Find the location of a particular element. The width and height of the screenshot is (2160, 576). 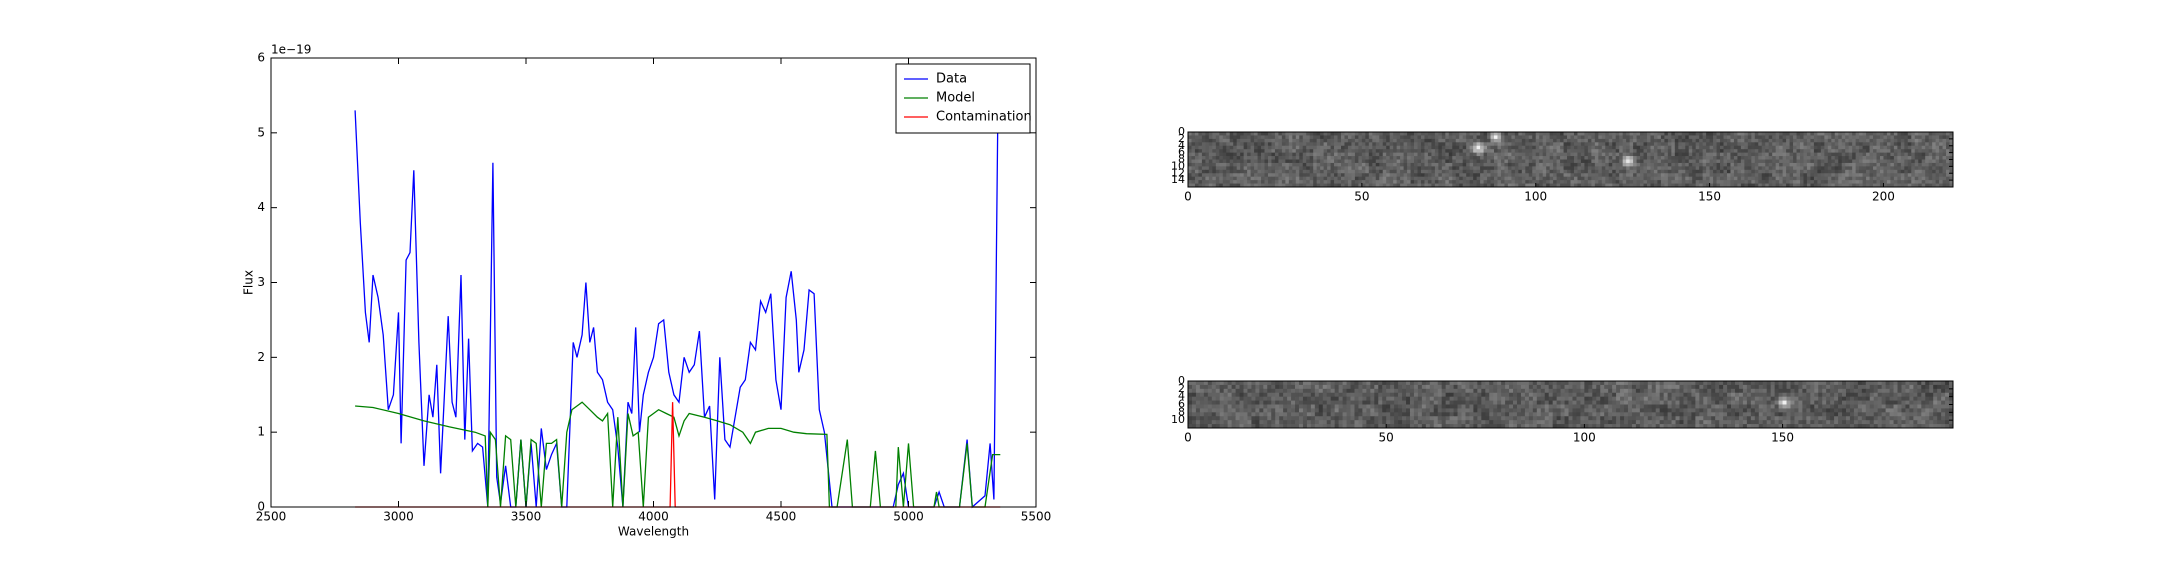

y-tick-label: 1 is located at coordinates (261, 432).